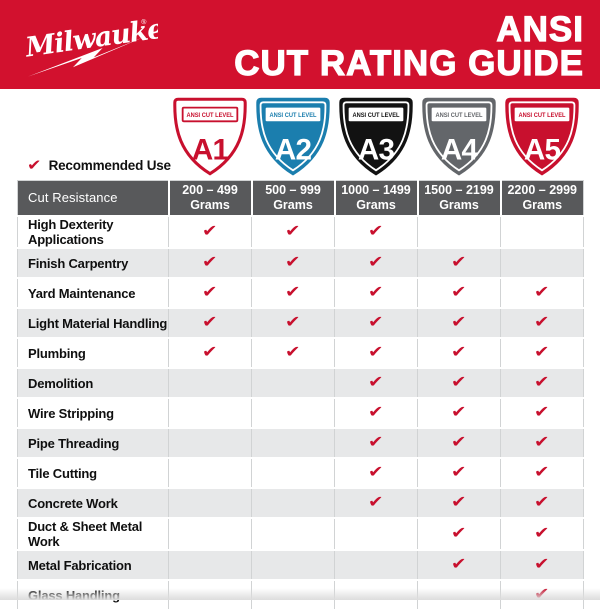 This screenshot has height=611, width=600. What do you see at coordinates (459, 149) in the screenshot?
I see `shield-level-label: A4` at bounding box center [459, 149].